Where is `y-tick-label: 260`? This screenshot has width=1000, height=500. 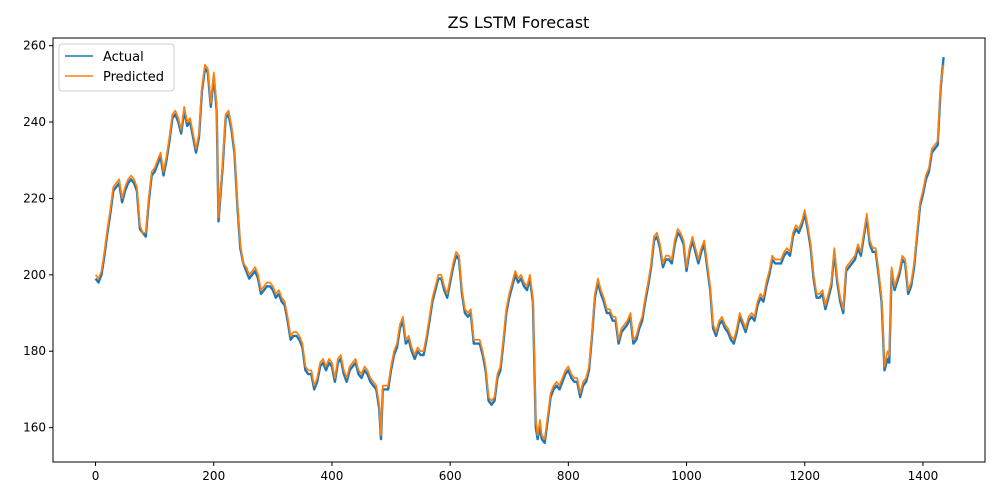
y-tick-label: 260 is located at coordinates (34, 46).